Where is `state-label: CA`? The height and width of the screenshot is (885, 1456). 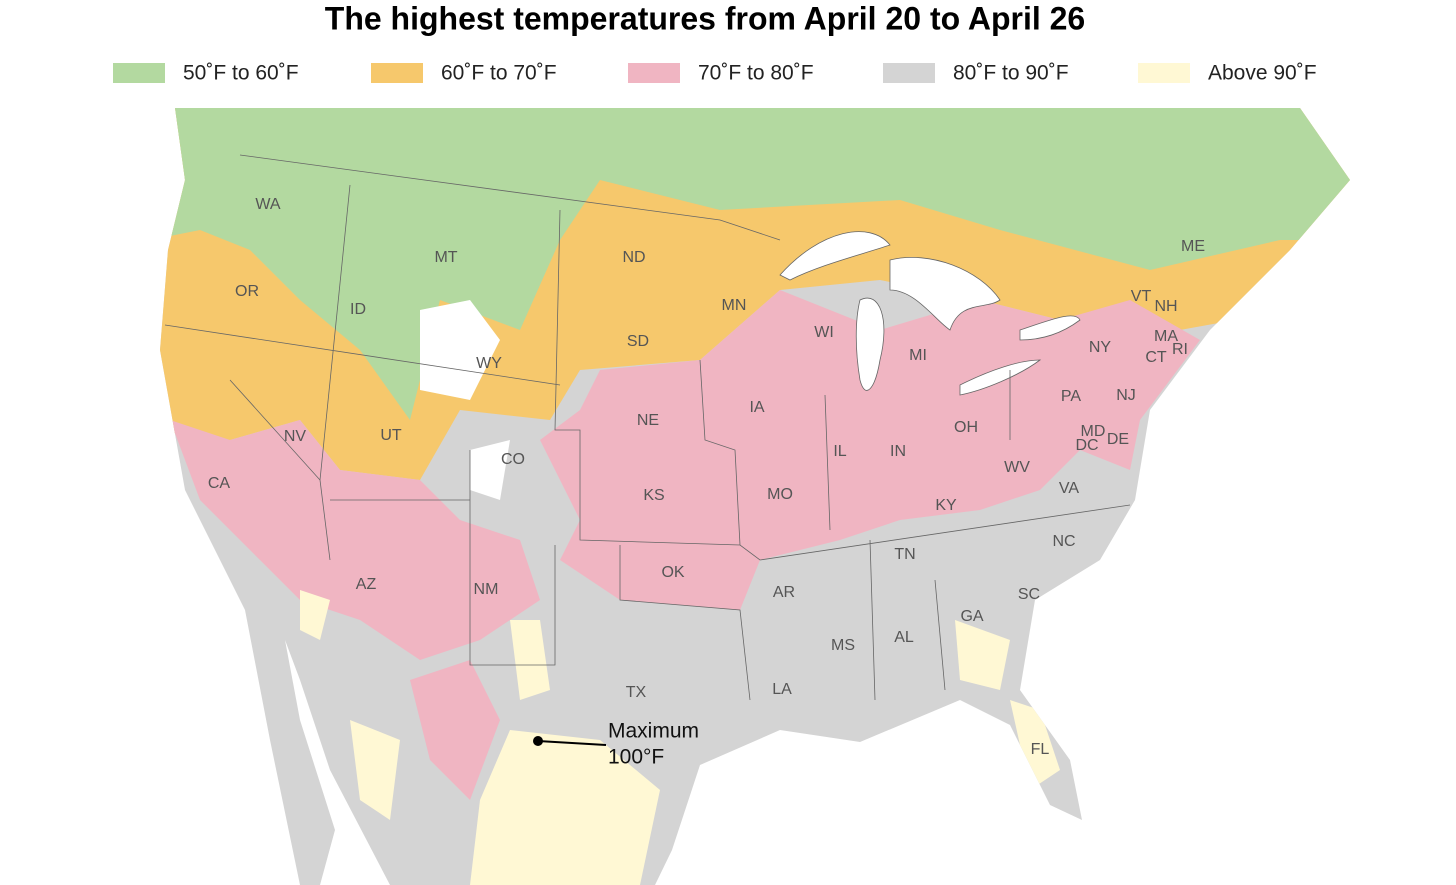
state-label: CA is located at coordinates (219, 483).